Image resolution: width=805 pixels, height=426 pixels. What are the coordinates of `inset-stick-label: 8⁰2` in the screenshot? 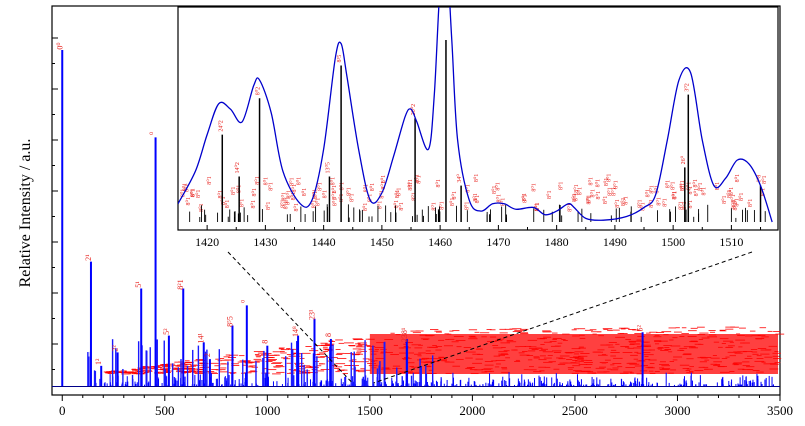 It's located at (258, 91).